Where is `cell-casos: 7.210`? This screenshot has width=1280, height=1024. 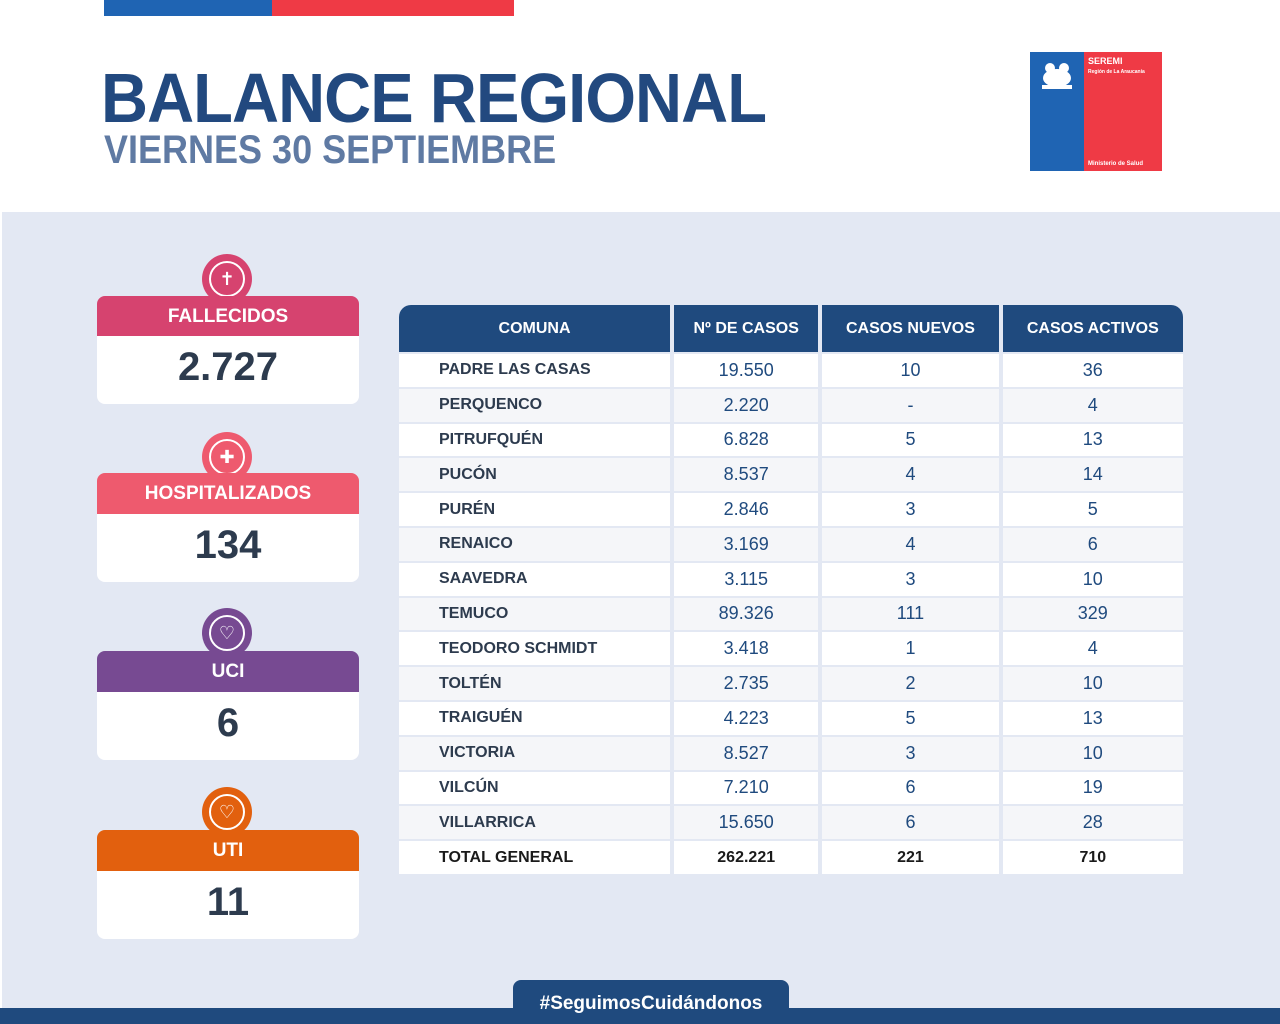
cell-casos: 7.210 is located at coordinates (746, 788).